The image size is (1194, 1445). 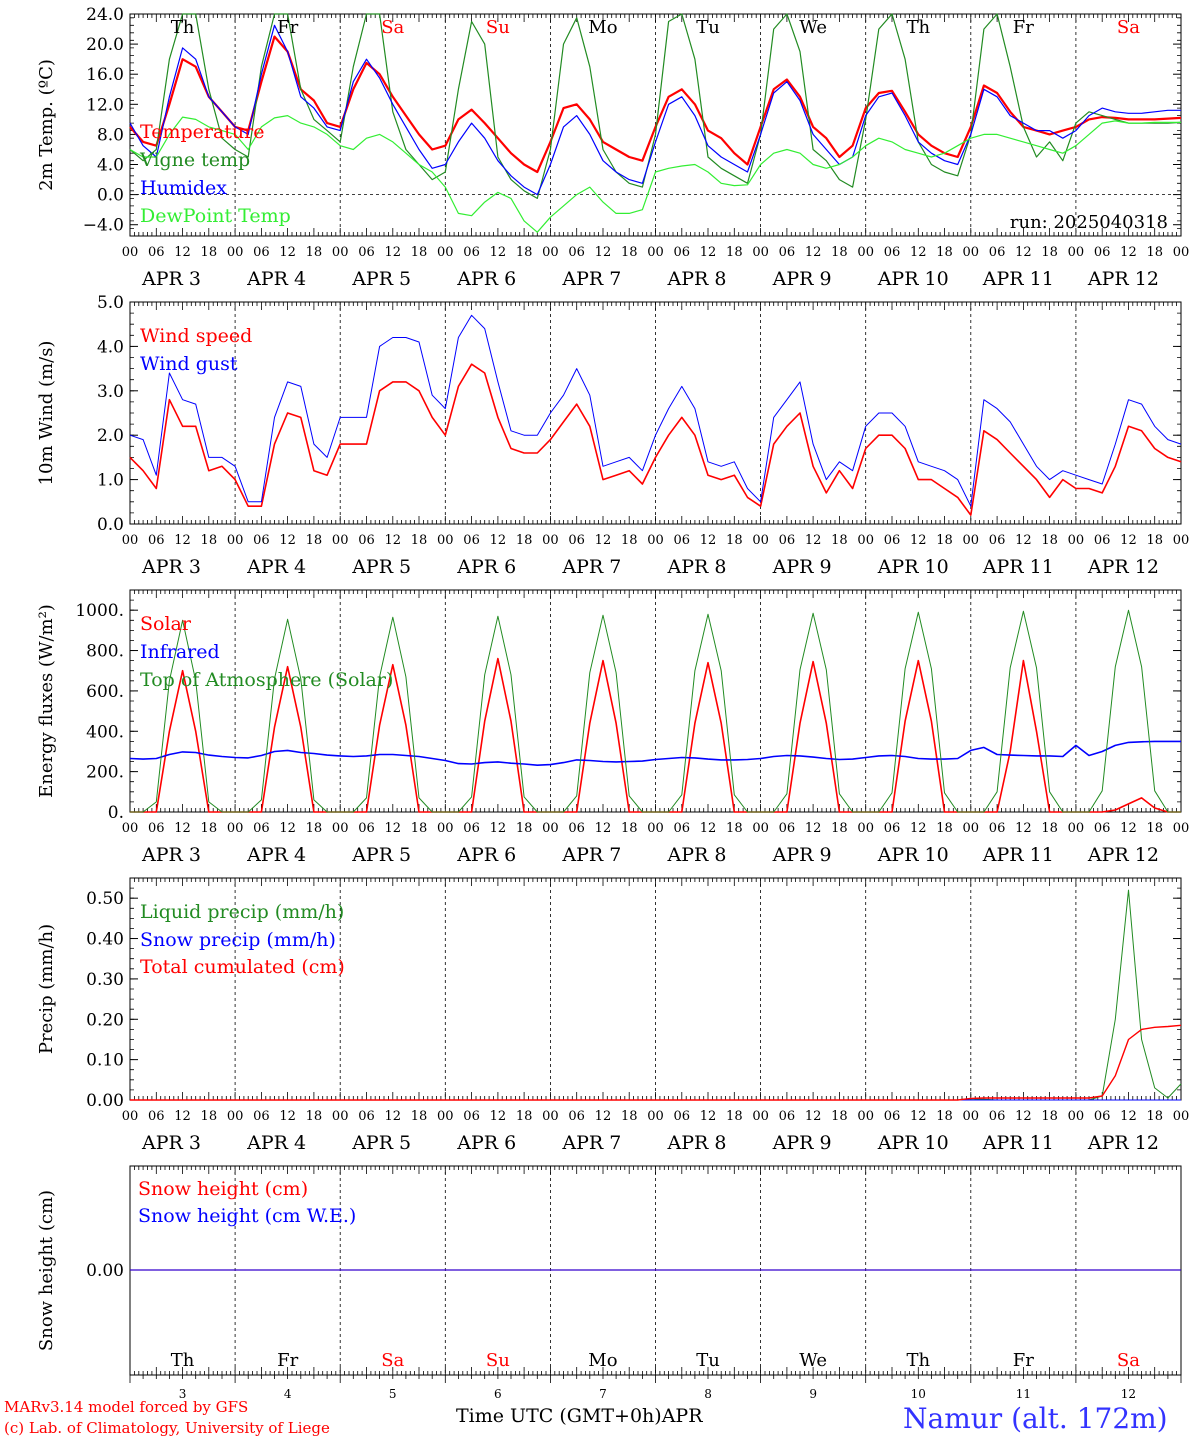 What do you see at coordinates (105, 15) in the screenshot?
I see `y-tick-label: 24.0` at bounding box center [105, 15].